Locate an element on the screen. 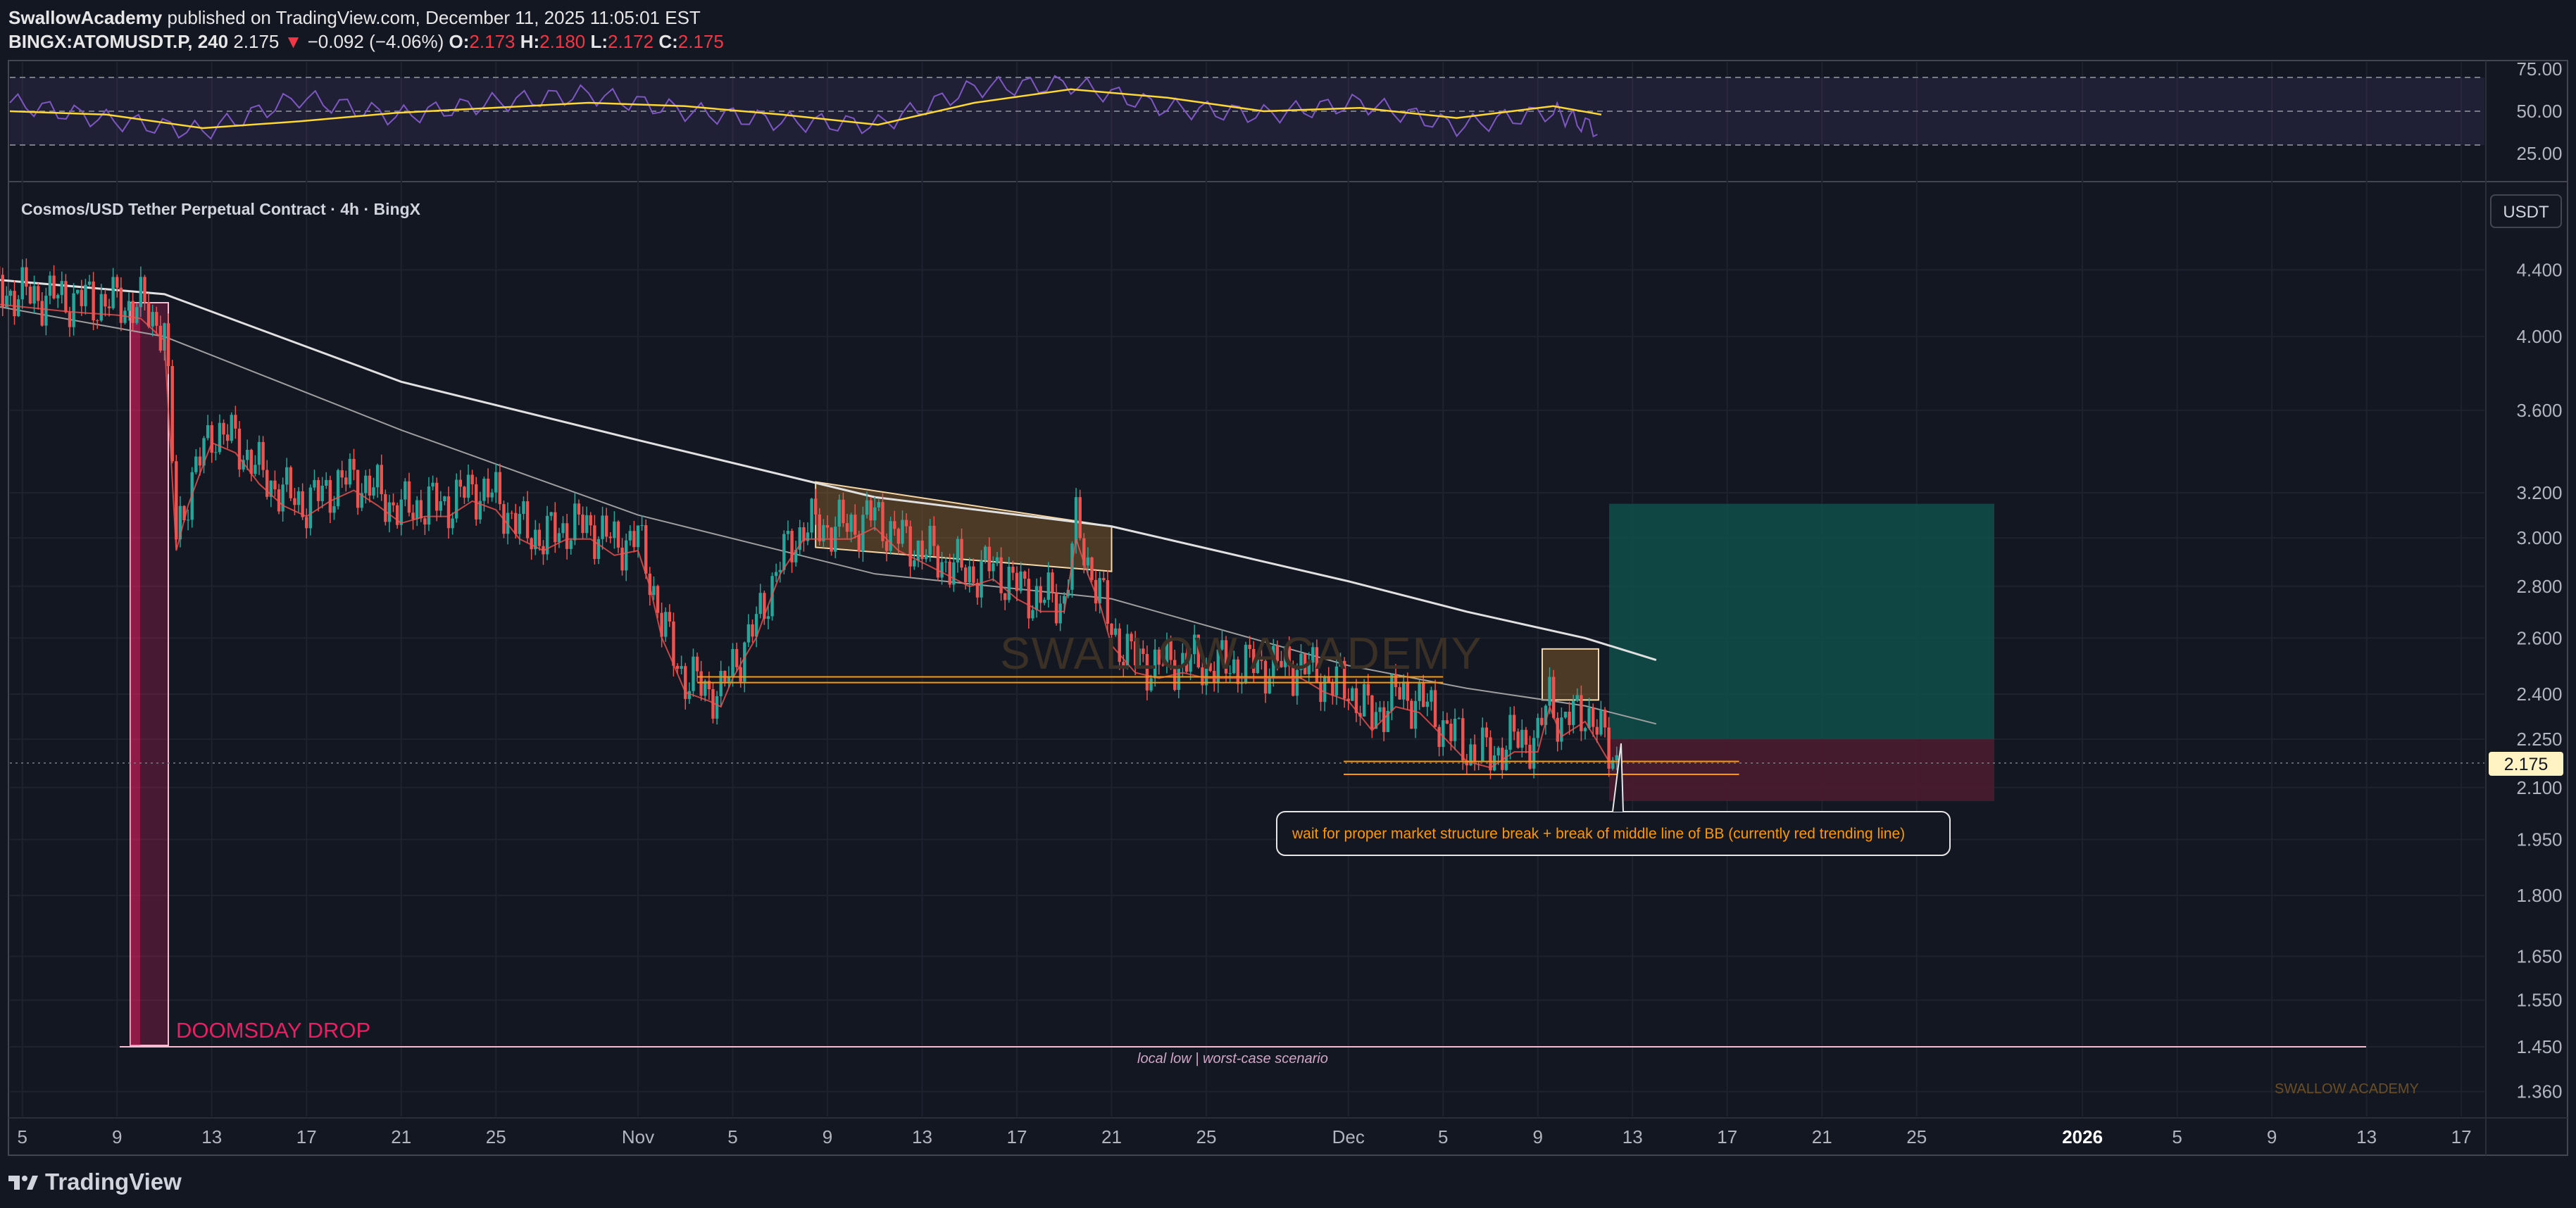 The image size is (2576, 1208). currency-button: USDT is located at coordinates (2526, 211).